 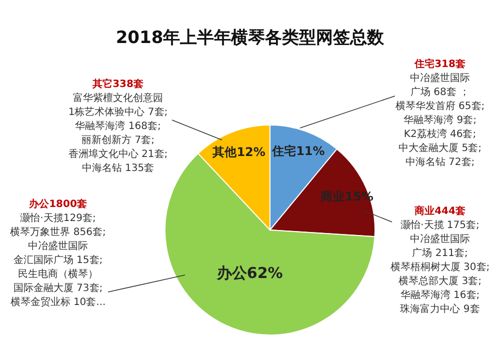 What do you see at coordinates (118, 85) in the screenshot?
I see `text: 其它338套` at bounding box center [118, 85].